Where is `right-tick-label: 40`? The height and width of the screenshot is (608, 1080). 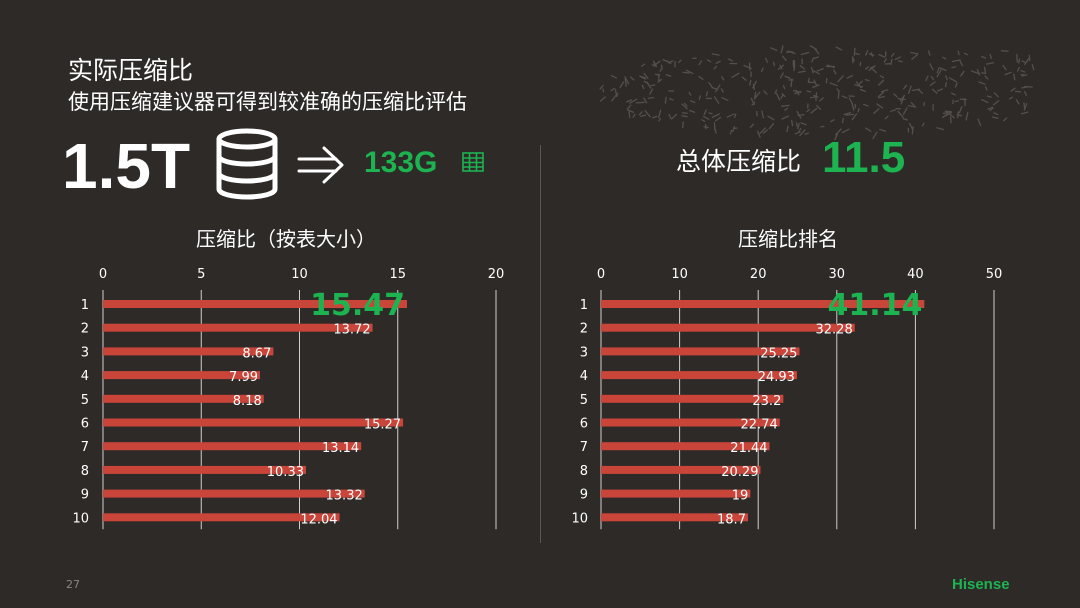
right-tick-label: 40 is located at coordinates (915, 274).